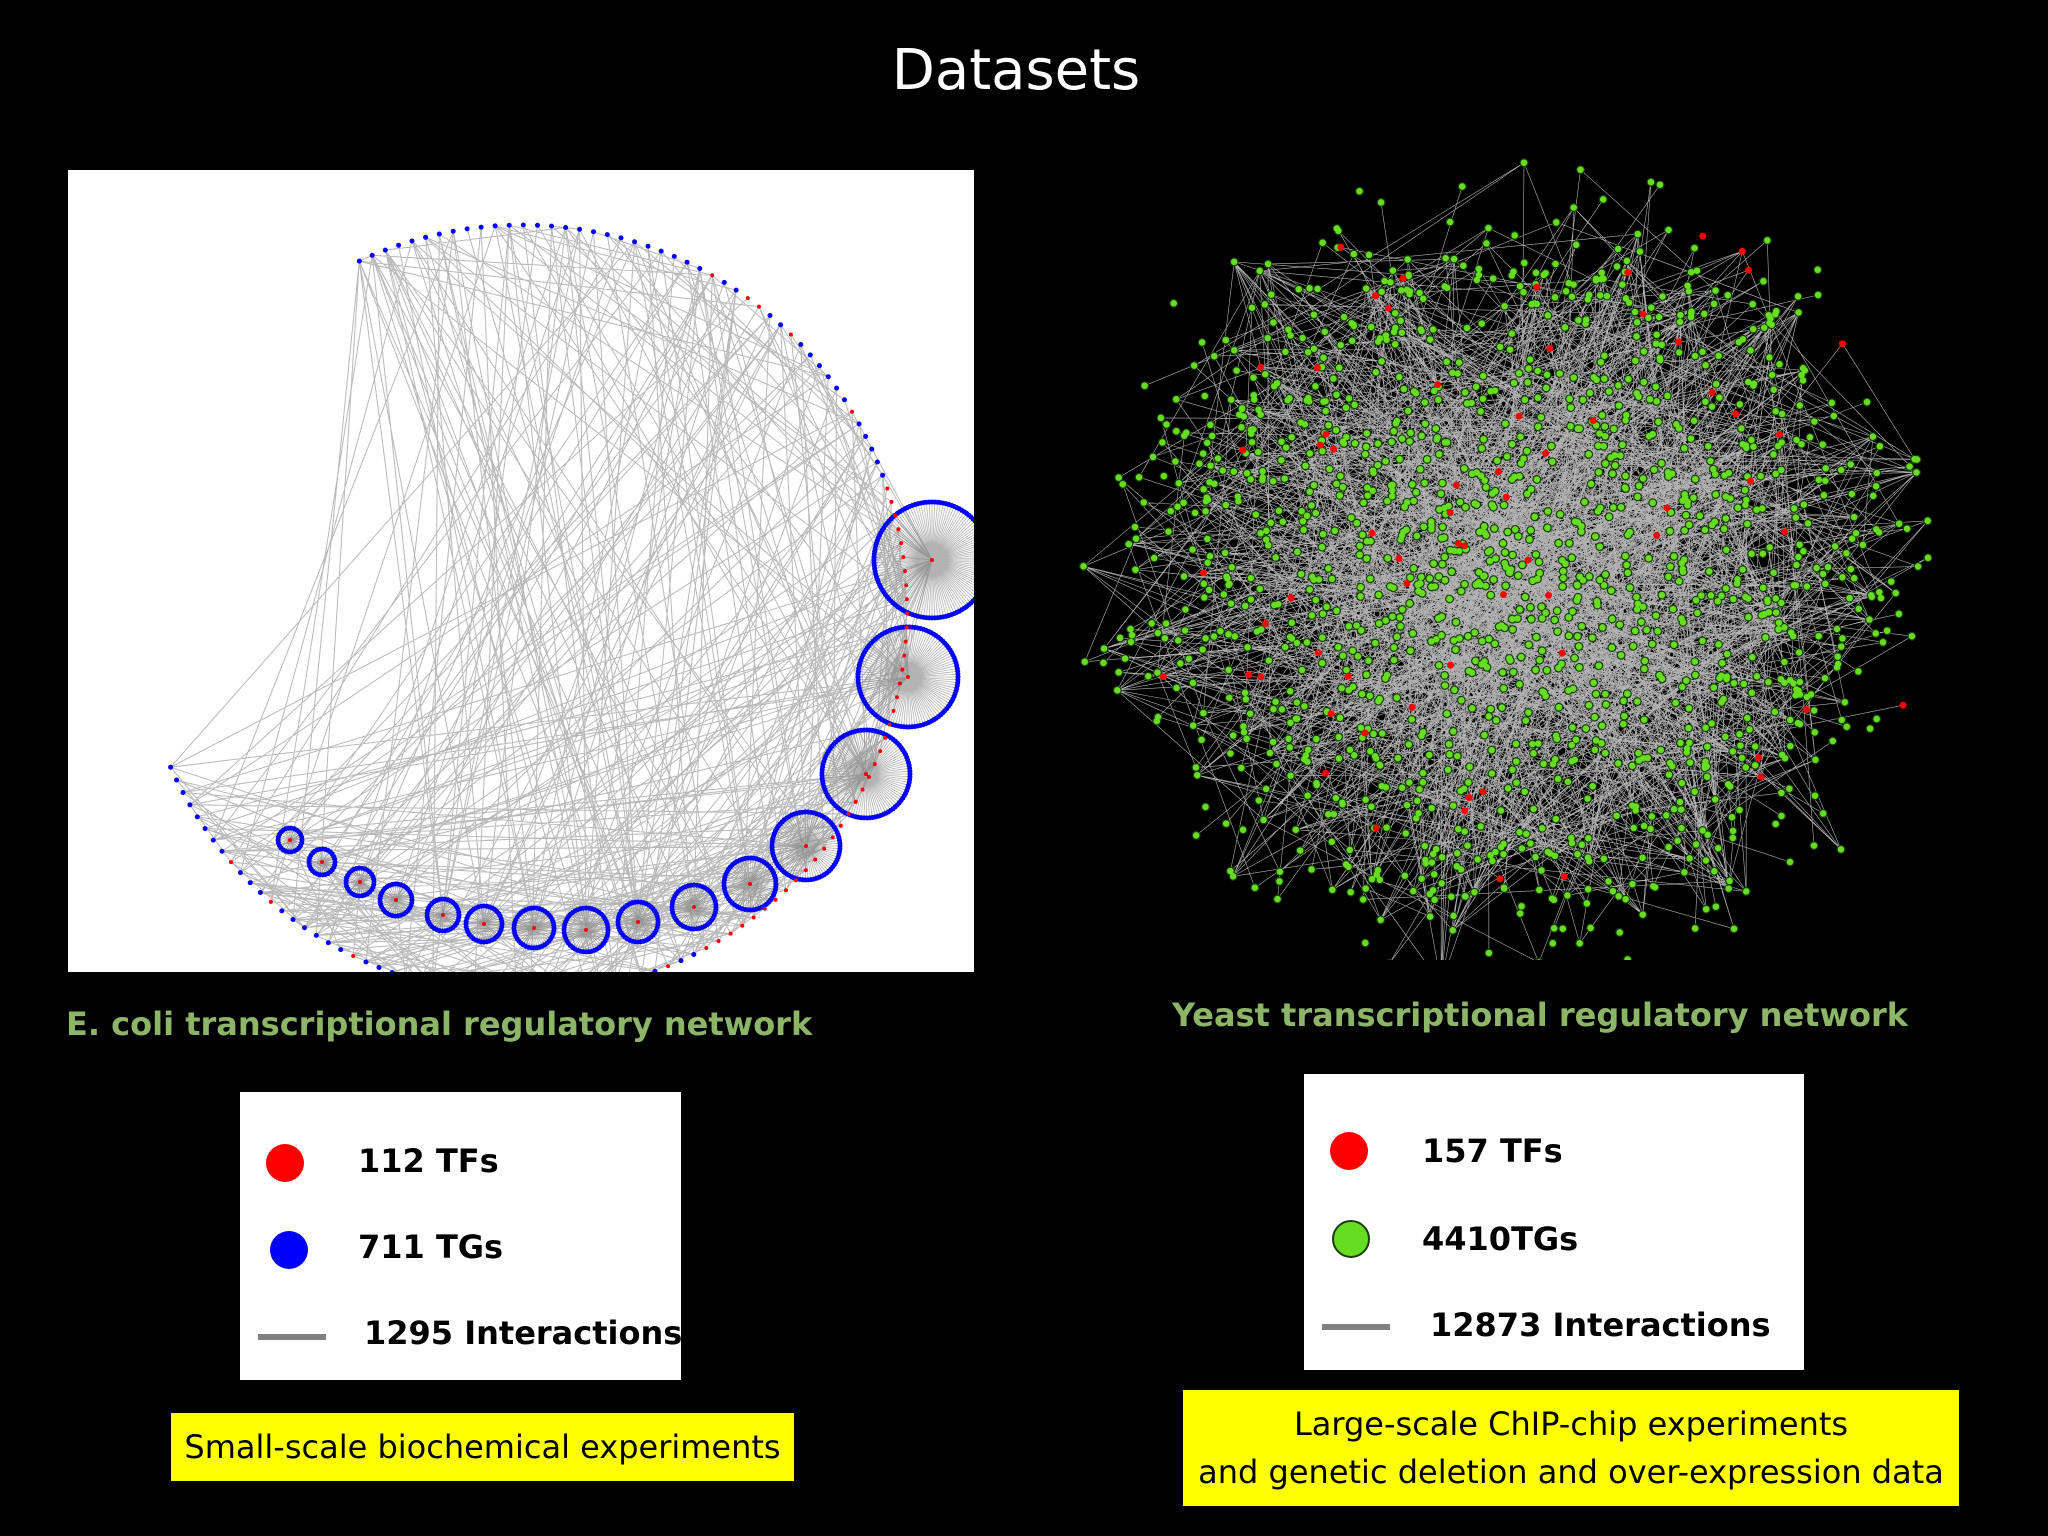 This screenshot has height=1536, width=2048. What do you see at coordinates (1492, 1151) in the screenshot?
I see `yeast-tf-count: 157 TFs` at bounding box center [1492, 1151].